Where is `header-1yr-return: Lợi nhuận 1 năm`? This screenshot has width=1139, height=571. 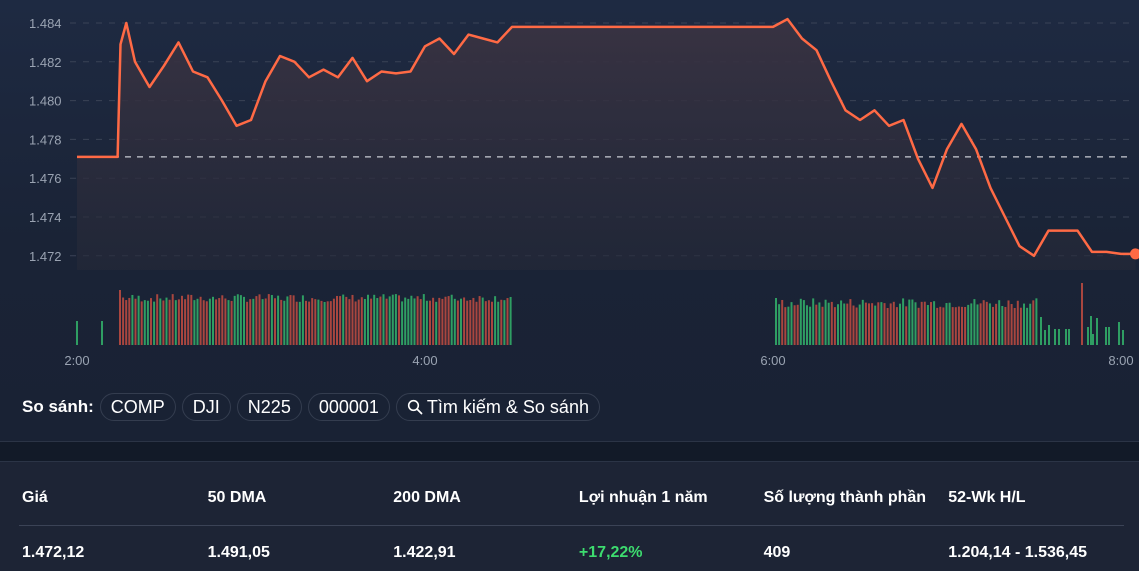
header-1yr-return: Lợi nhuận 1 năm is located at coordinates (643, 497).